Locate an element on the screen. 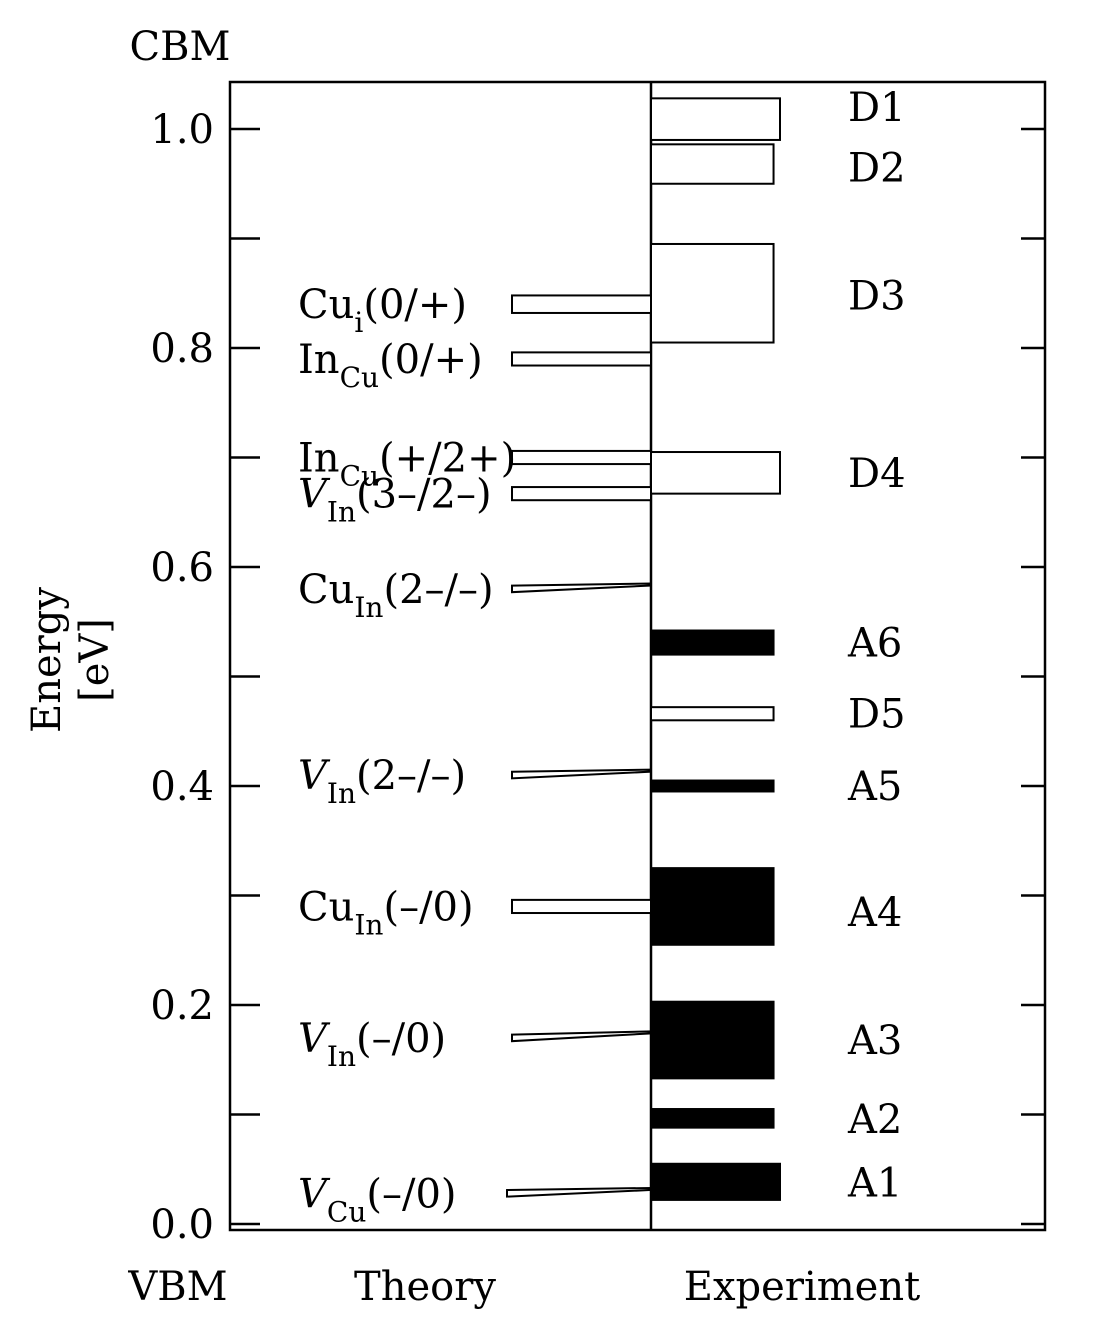  experiment-label-a4: A4 is located at coordinates (874, 913).